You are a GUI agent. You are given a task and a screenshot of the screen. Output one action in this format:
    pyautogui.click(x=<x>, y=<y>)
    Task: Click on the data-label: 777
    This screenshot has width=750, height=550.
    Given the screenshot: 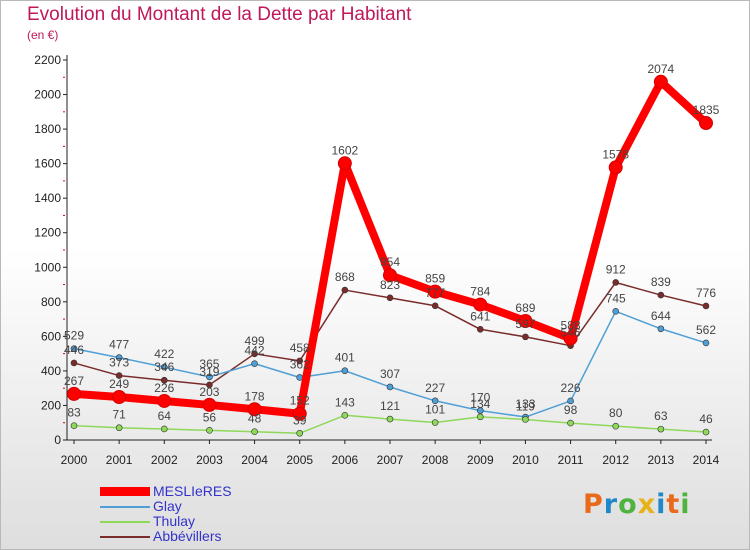 What is the action you would take?
    pyautogui.click(x=435, y=293)
    